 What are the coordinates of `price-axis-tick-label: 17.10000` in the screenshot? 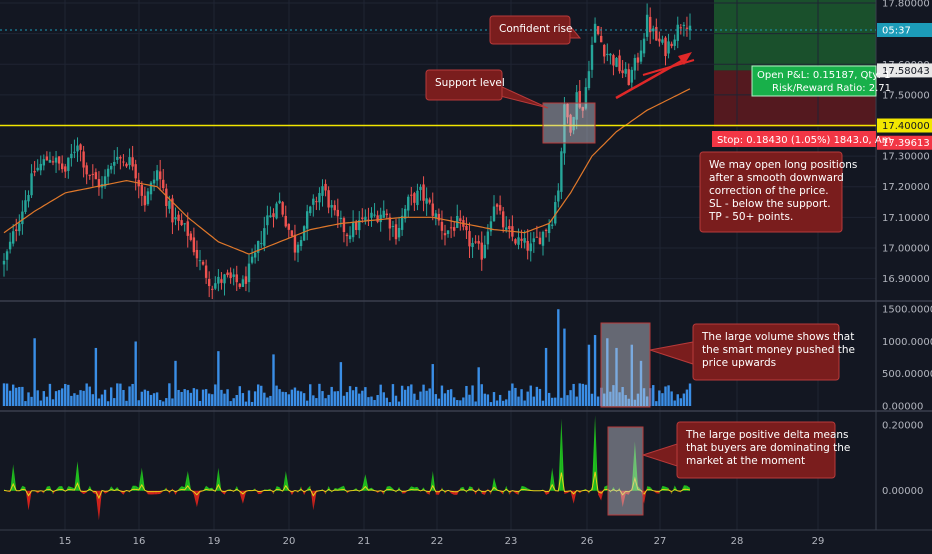 It's located at (906, 218).